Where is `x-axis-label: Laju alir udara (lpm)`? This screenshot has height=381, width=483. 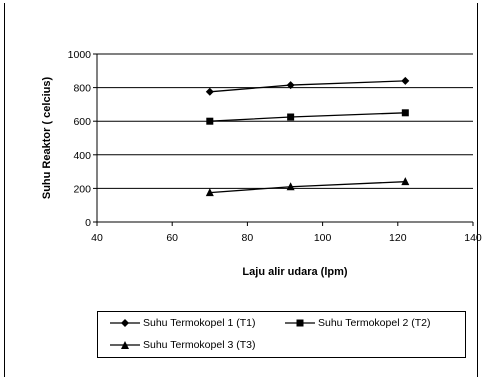
x-axis-label: Laju alir udara (lpm) is located at coordinates (294, 272).